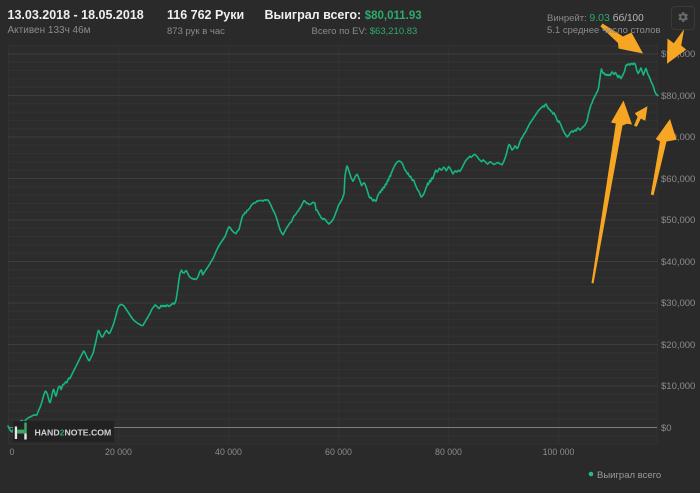 Image resolution: width=700 pixels, height=493 pixels. I want to click on svg-text: Выиграл всего, so click(629, 475).